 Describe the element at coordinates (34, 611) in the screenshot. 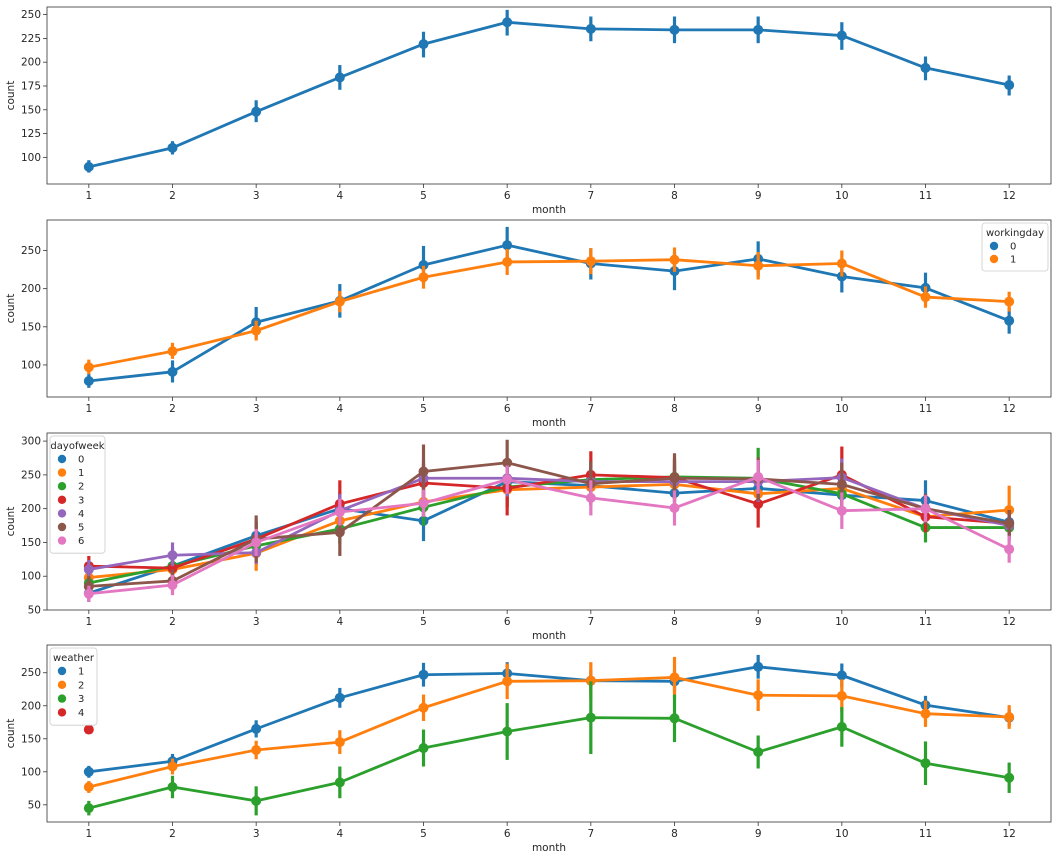

I see `y-tick-label: 50` at that location.